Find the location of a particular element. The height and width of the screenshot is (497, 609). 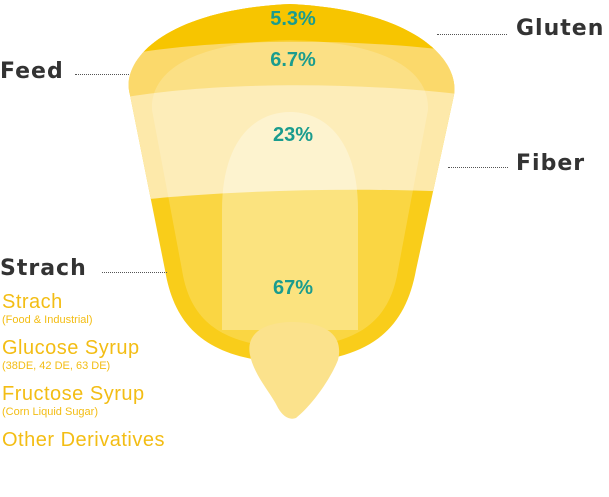

callout-leader-gluten is located at coordinates (472, 34).